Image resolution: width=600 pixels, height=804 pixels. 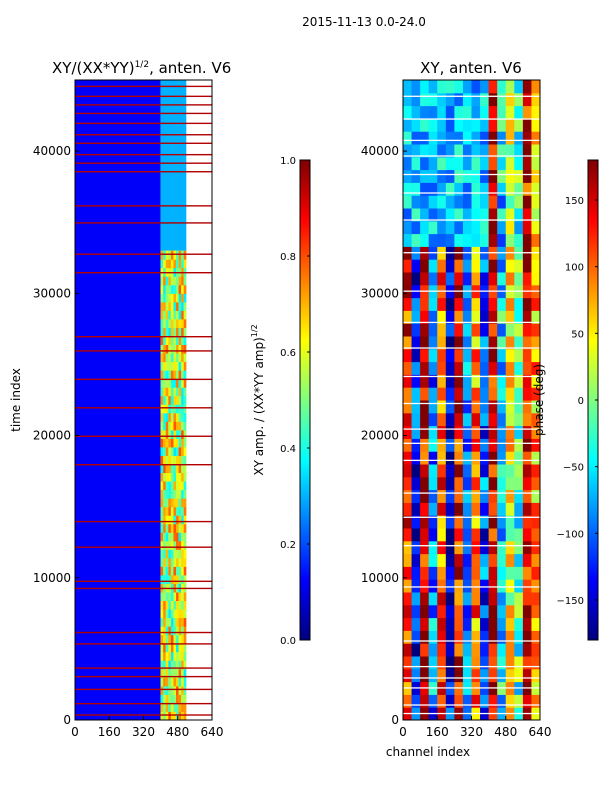 What do you see at coordinates (295, 401) in the screenshot?
I see `amplitude-colorbar-ticks: 0.0 0.2 0.4 0.6 0.8 1.0` at bounding box center [295, 401].